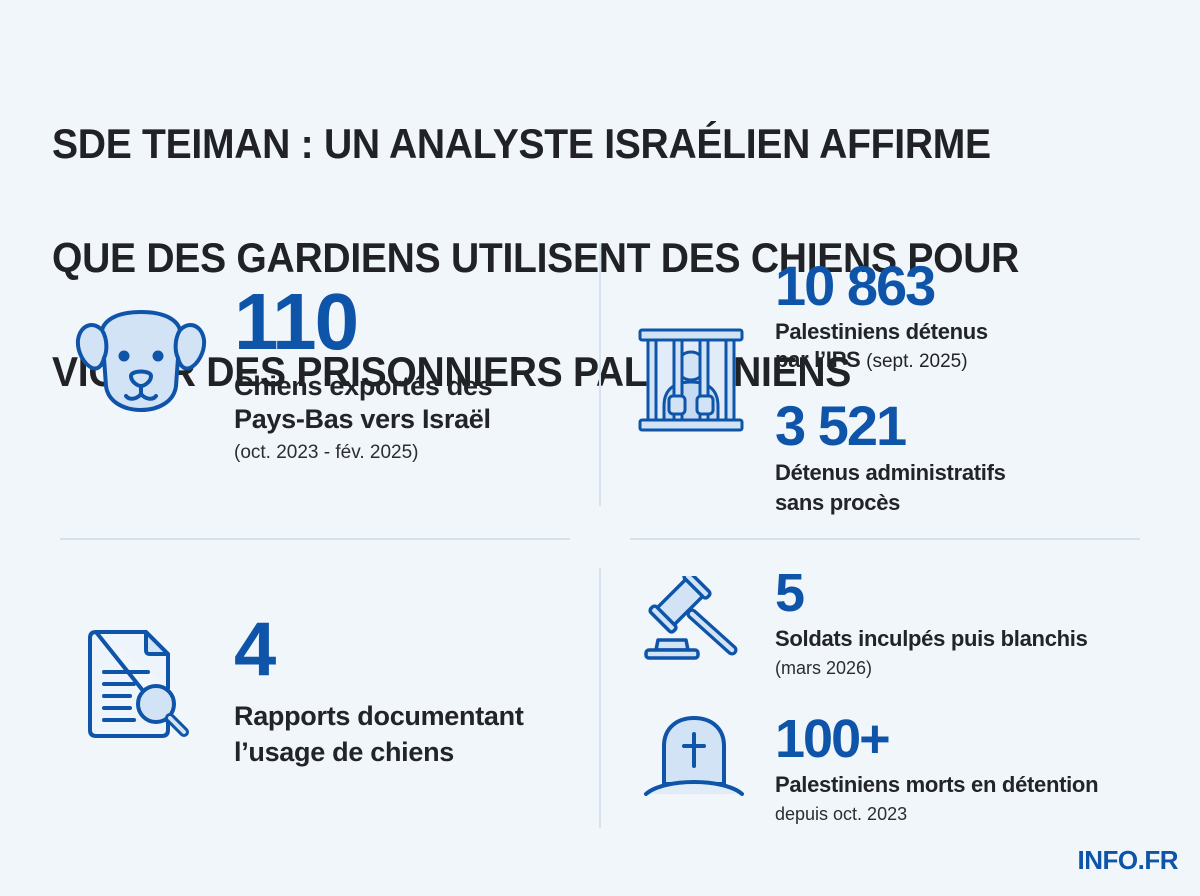 The height and width of the screenshot is (896, 1200). I want to click on vertical-divider-bottom, so click(600, 698).